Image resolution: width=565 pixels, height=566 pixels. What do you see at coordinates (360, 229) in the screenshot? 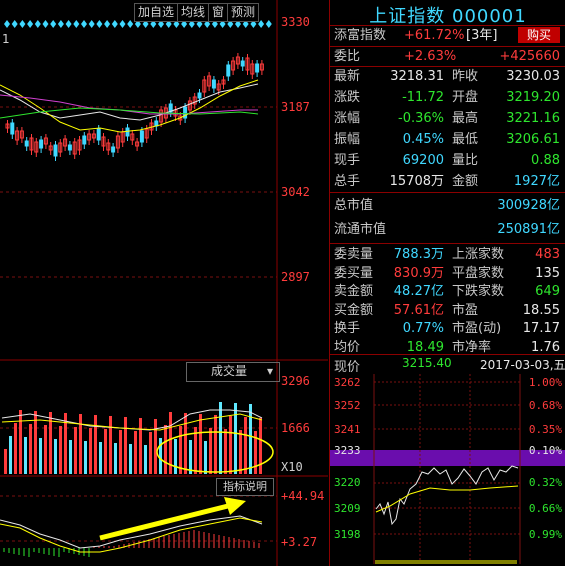
I see `float-cap-label: 流通市值` at bounding box center [360, 229].